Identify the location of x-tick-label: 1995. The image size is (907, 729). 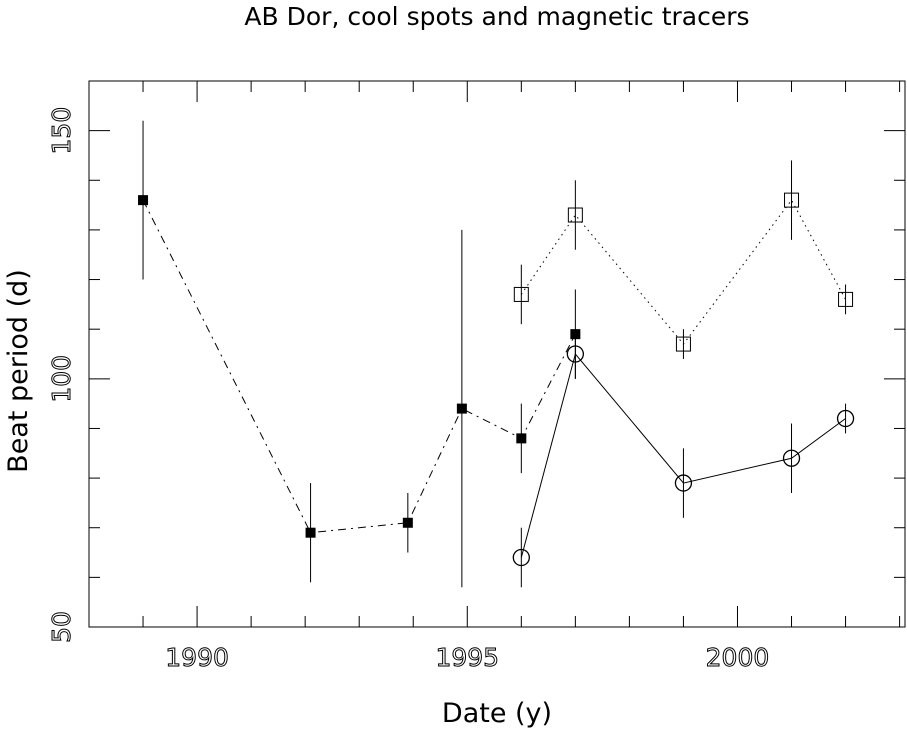
(467, 657).